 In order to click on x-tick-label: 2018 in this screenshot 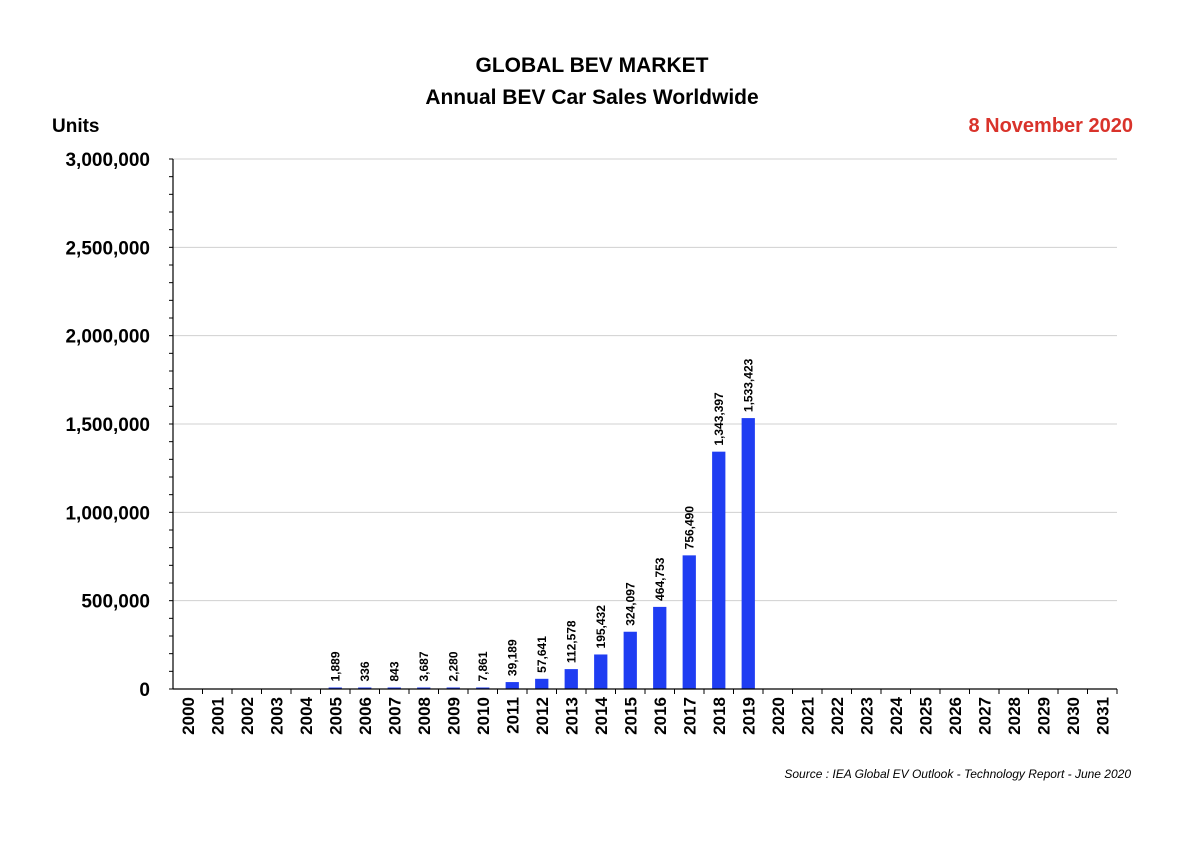, I will do `click(719, 716)`.